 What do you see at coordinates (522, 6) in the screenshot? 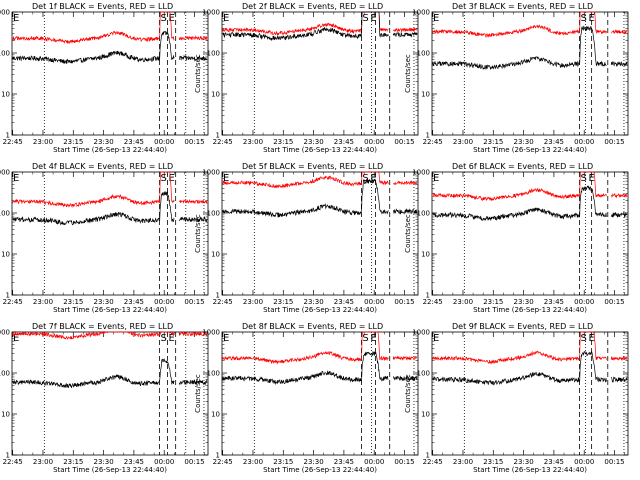
I see `panel-title: Det 3f BLACK = Events, RED = LLD` at bounding box center [522, 6].